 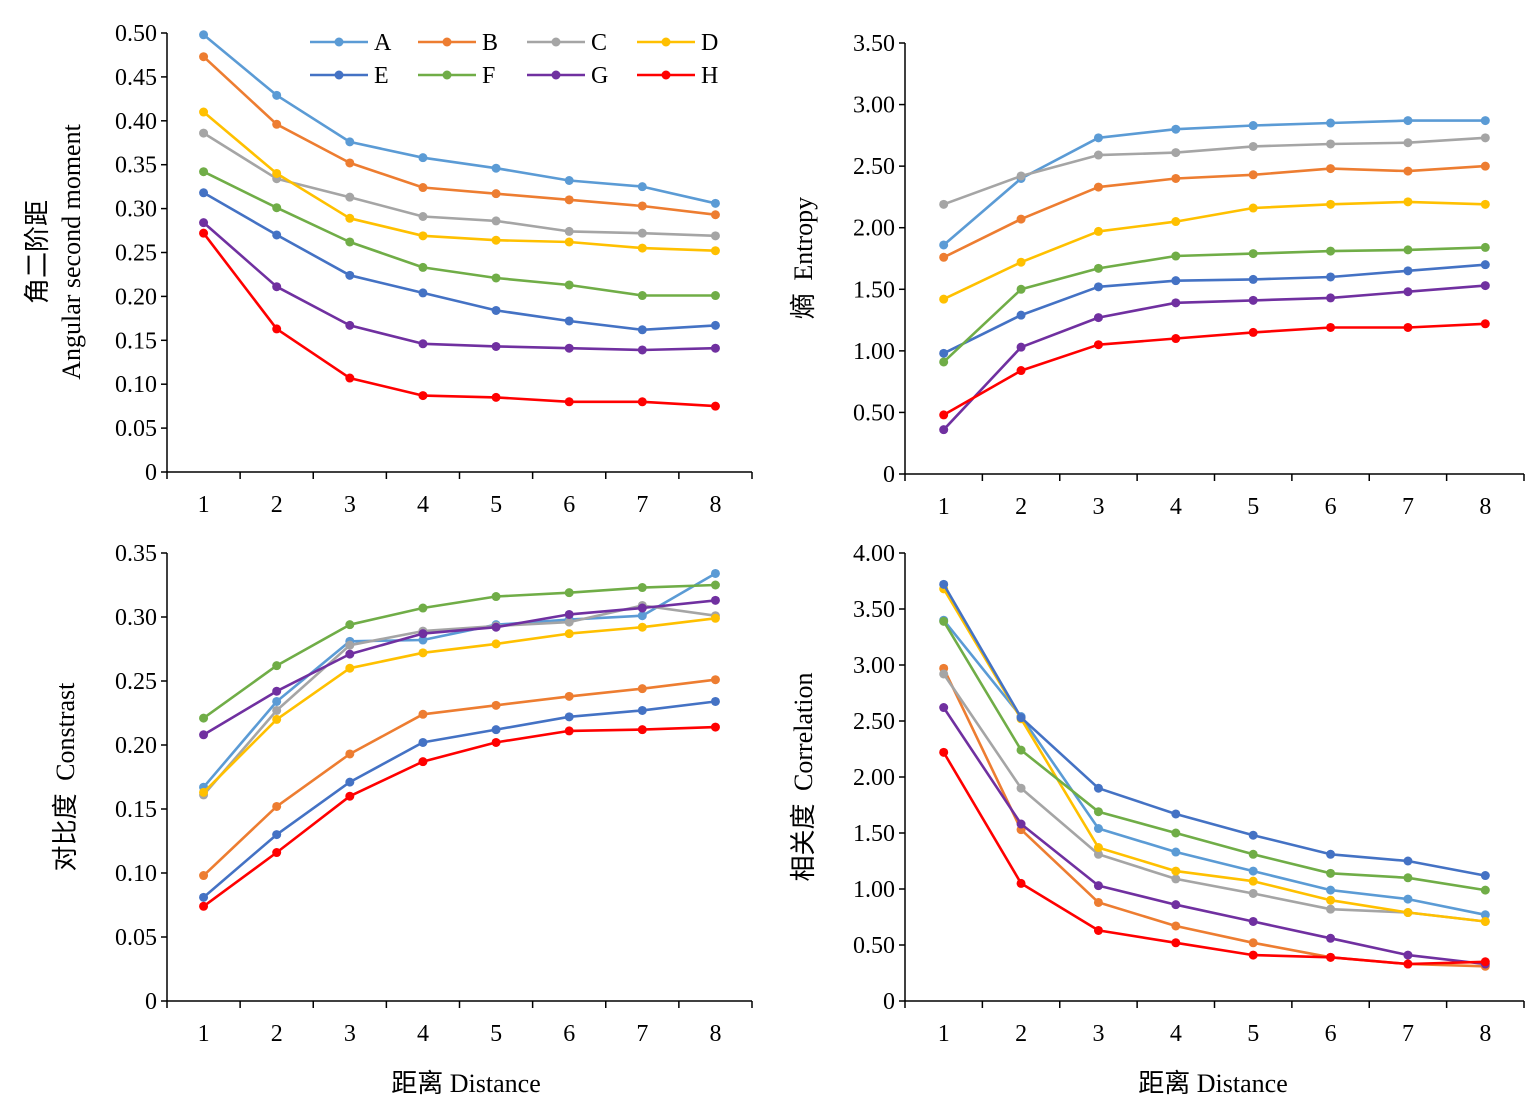 What do you see at coordinates (136, 341) in the screenshot?
I see `y-tick-label: 0.15` at bounding box center [136, 341].